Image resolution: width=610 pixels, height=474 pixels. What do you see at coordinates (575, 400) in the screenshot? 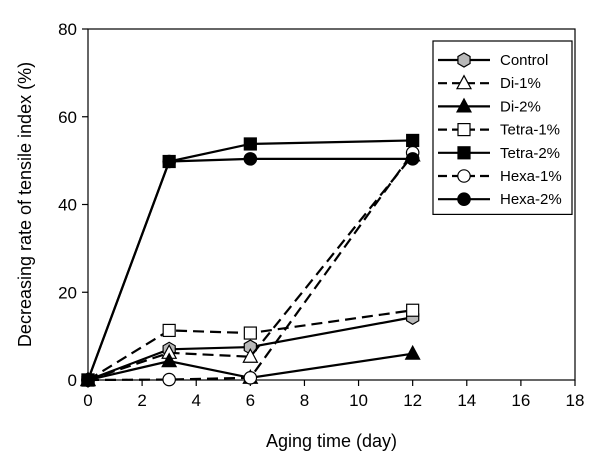
I see `x-tick-label: 18` at bounding box center [575, 400].